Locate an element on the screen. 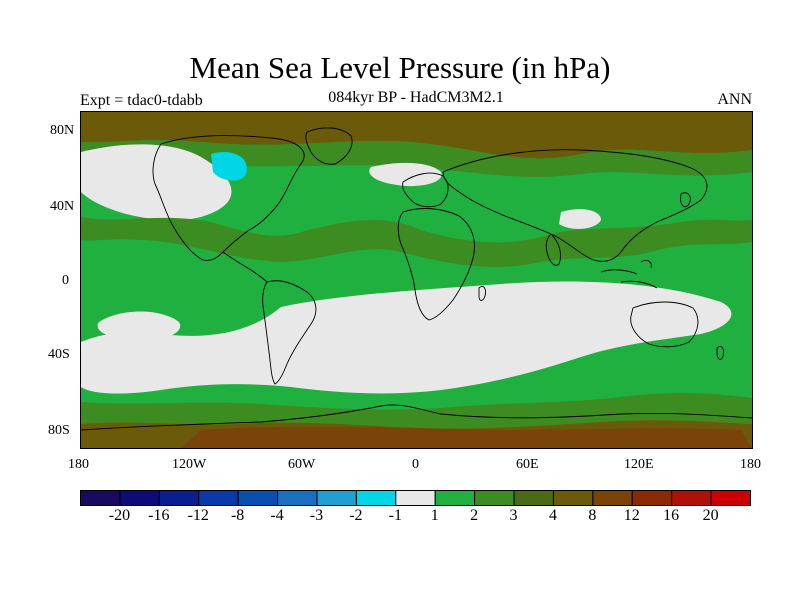 This screenshot has width=800, height=600. lat-label-40s: 40S is located at coordinates (59, 354).